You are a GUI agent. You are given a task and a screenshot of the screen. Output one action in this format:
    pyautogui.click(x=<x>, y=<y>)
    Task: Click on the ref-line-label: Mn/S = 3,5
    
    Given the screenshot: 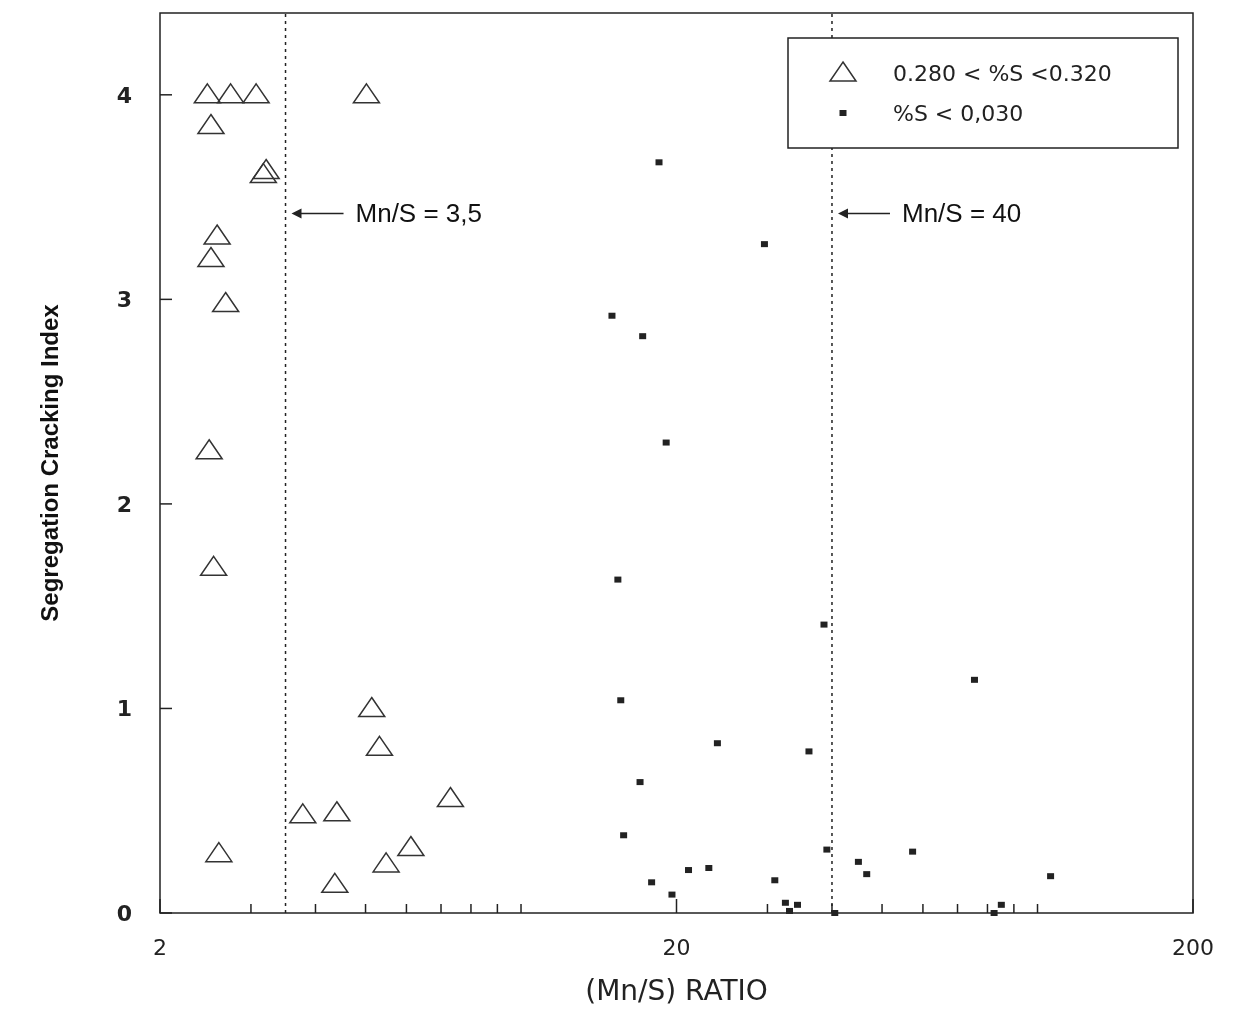 What is the action you would take?
    pyautogui.click(x=418, y=213)
    